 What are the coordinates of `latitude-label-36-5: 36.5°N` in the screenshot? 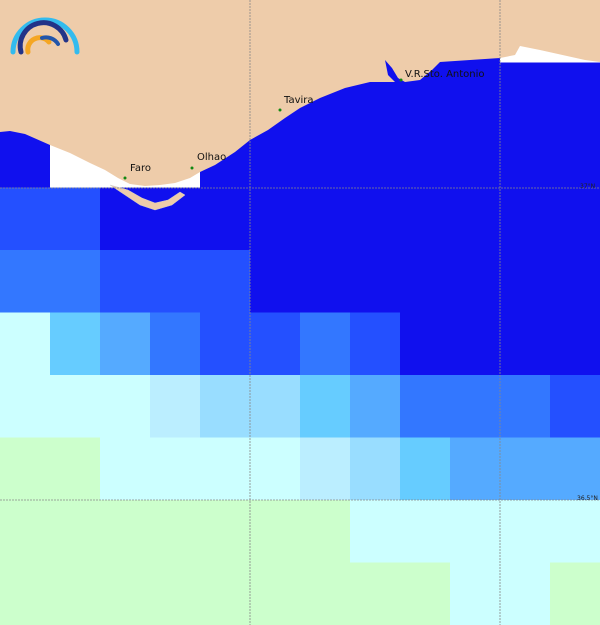 It's located at (587, 498).